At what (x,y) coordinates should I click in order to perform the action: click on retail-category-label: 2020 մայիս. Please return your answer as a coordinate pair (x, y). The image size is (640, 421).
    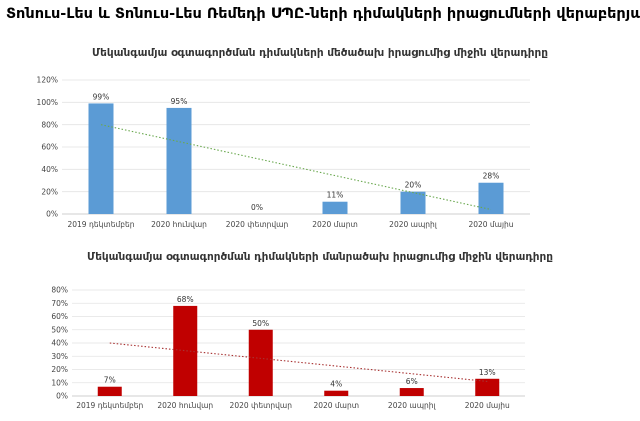
    Looking at the image, I should click on (487, 405).